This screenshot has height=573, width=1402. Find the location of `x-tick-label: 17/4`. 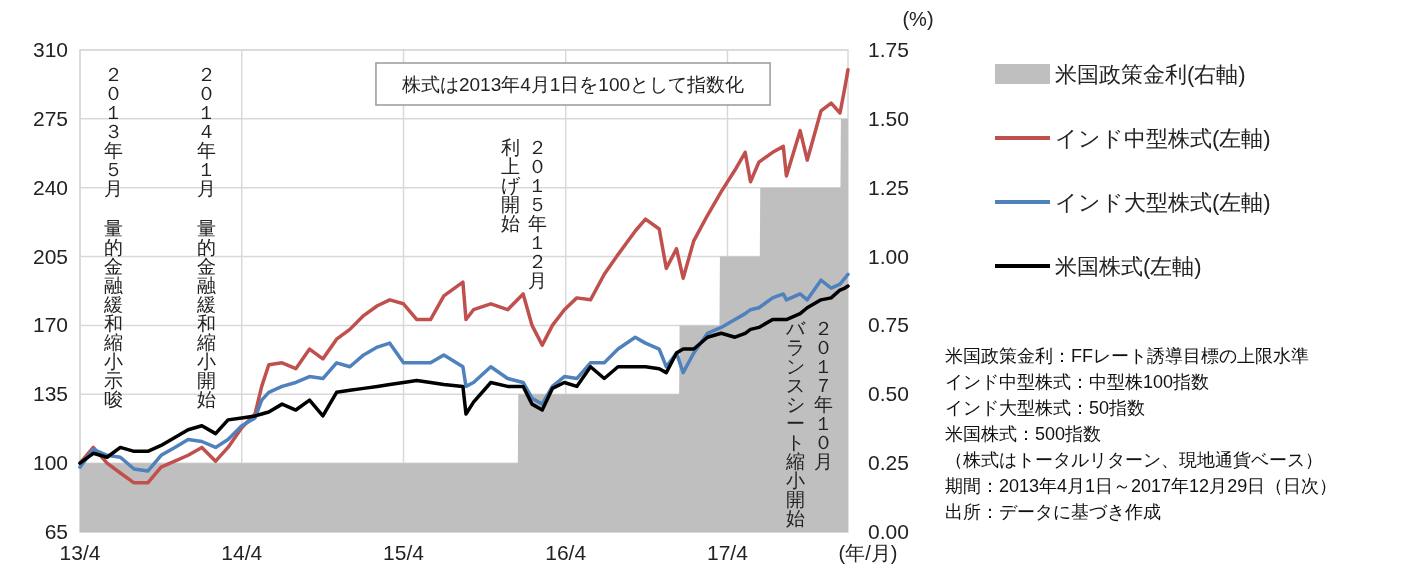

x-tick-label: 17/4 is located at coordinates (728, 552).